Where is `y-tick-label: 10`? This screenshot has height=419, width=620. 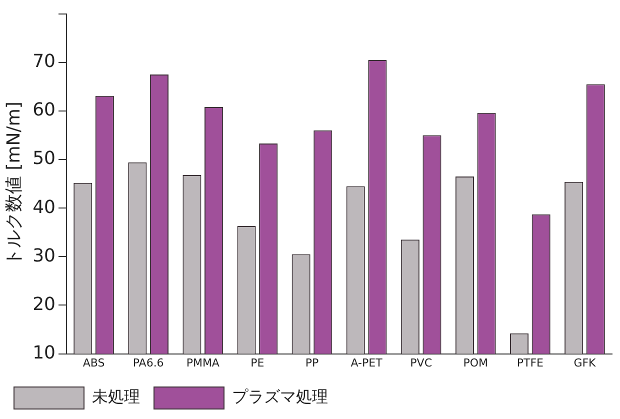 y-tick-label: 10 is located at coordinates (44, 353).